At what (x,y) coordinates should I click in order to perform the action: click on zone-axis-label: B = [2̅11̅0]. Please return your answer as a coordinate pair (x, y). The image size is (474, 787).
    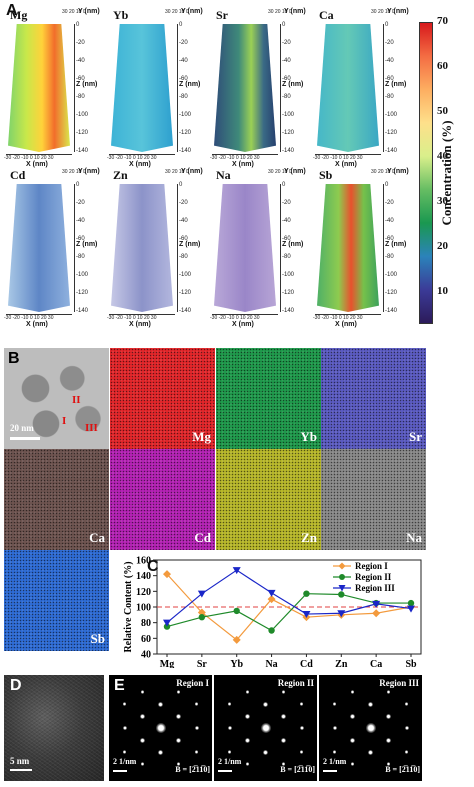
    Looking at the image, I should click on (402, 769).